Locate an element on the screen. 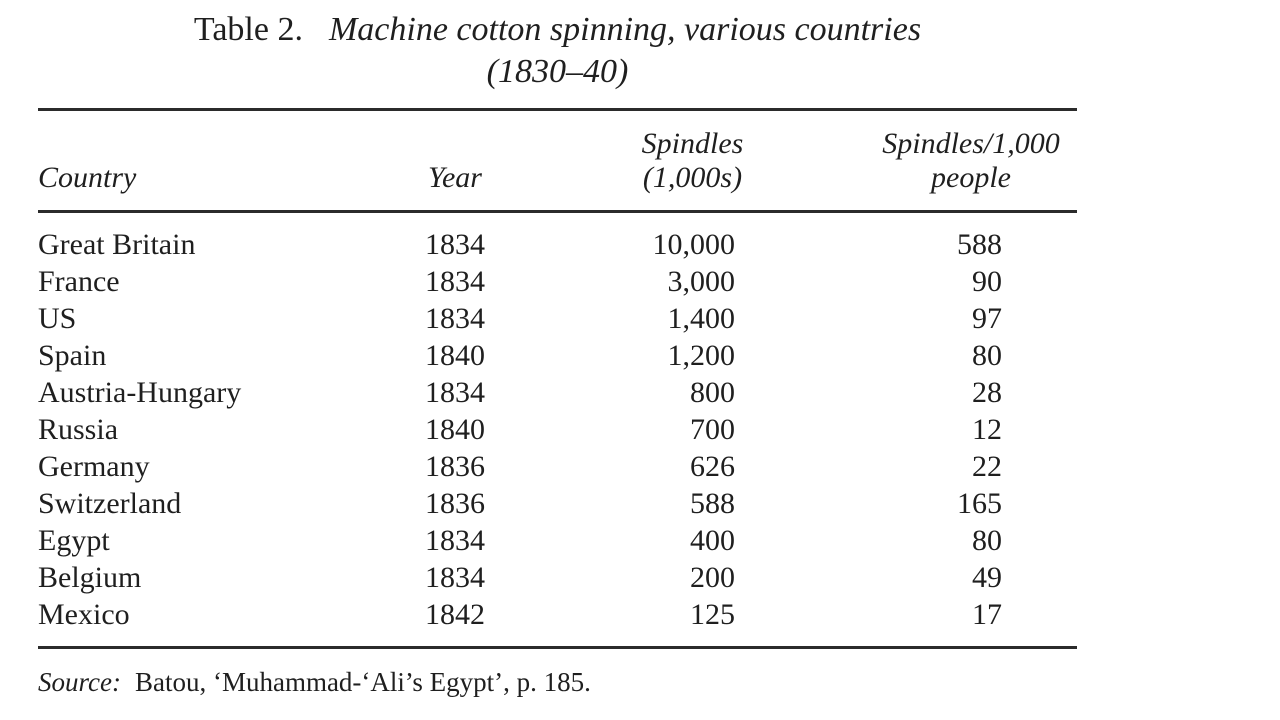  table-row: Great Britain 1834 10,000 588 is located at coordinates (557, 238).